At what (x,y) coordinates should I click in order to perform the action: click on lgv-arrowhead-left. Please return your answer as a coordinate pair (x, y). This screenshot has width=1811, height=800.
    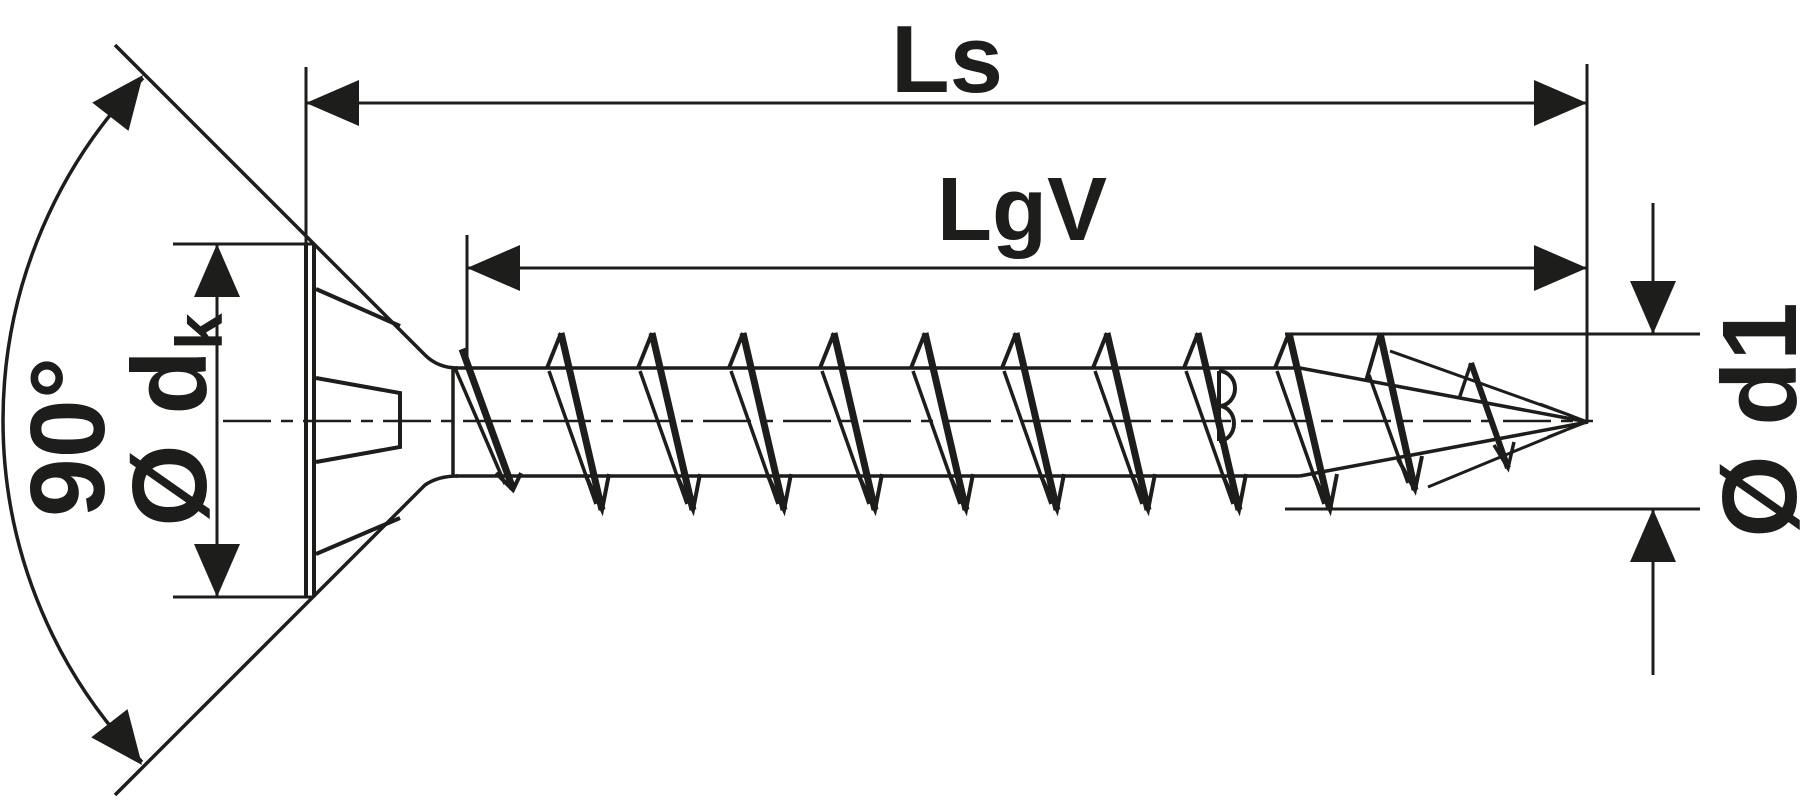
    Looking at the image, I should click on (493, 268).